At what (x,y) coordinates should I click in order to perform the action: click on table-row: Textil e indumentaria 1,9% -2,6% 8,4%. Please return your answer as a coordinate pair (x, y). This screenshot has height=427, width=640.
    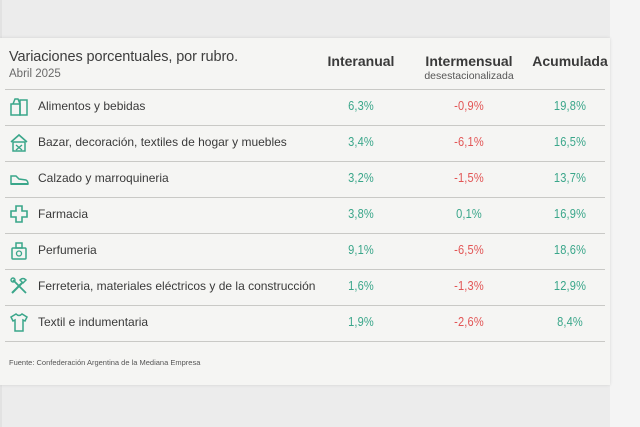
    Looking at the image, I should click on (305, 323).